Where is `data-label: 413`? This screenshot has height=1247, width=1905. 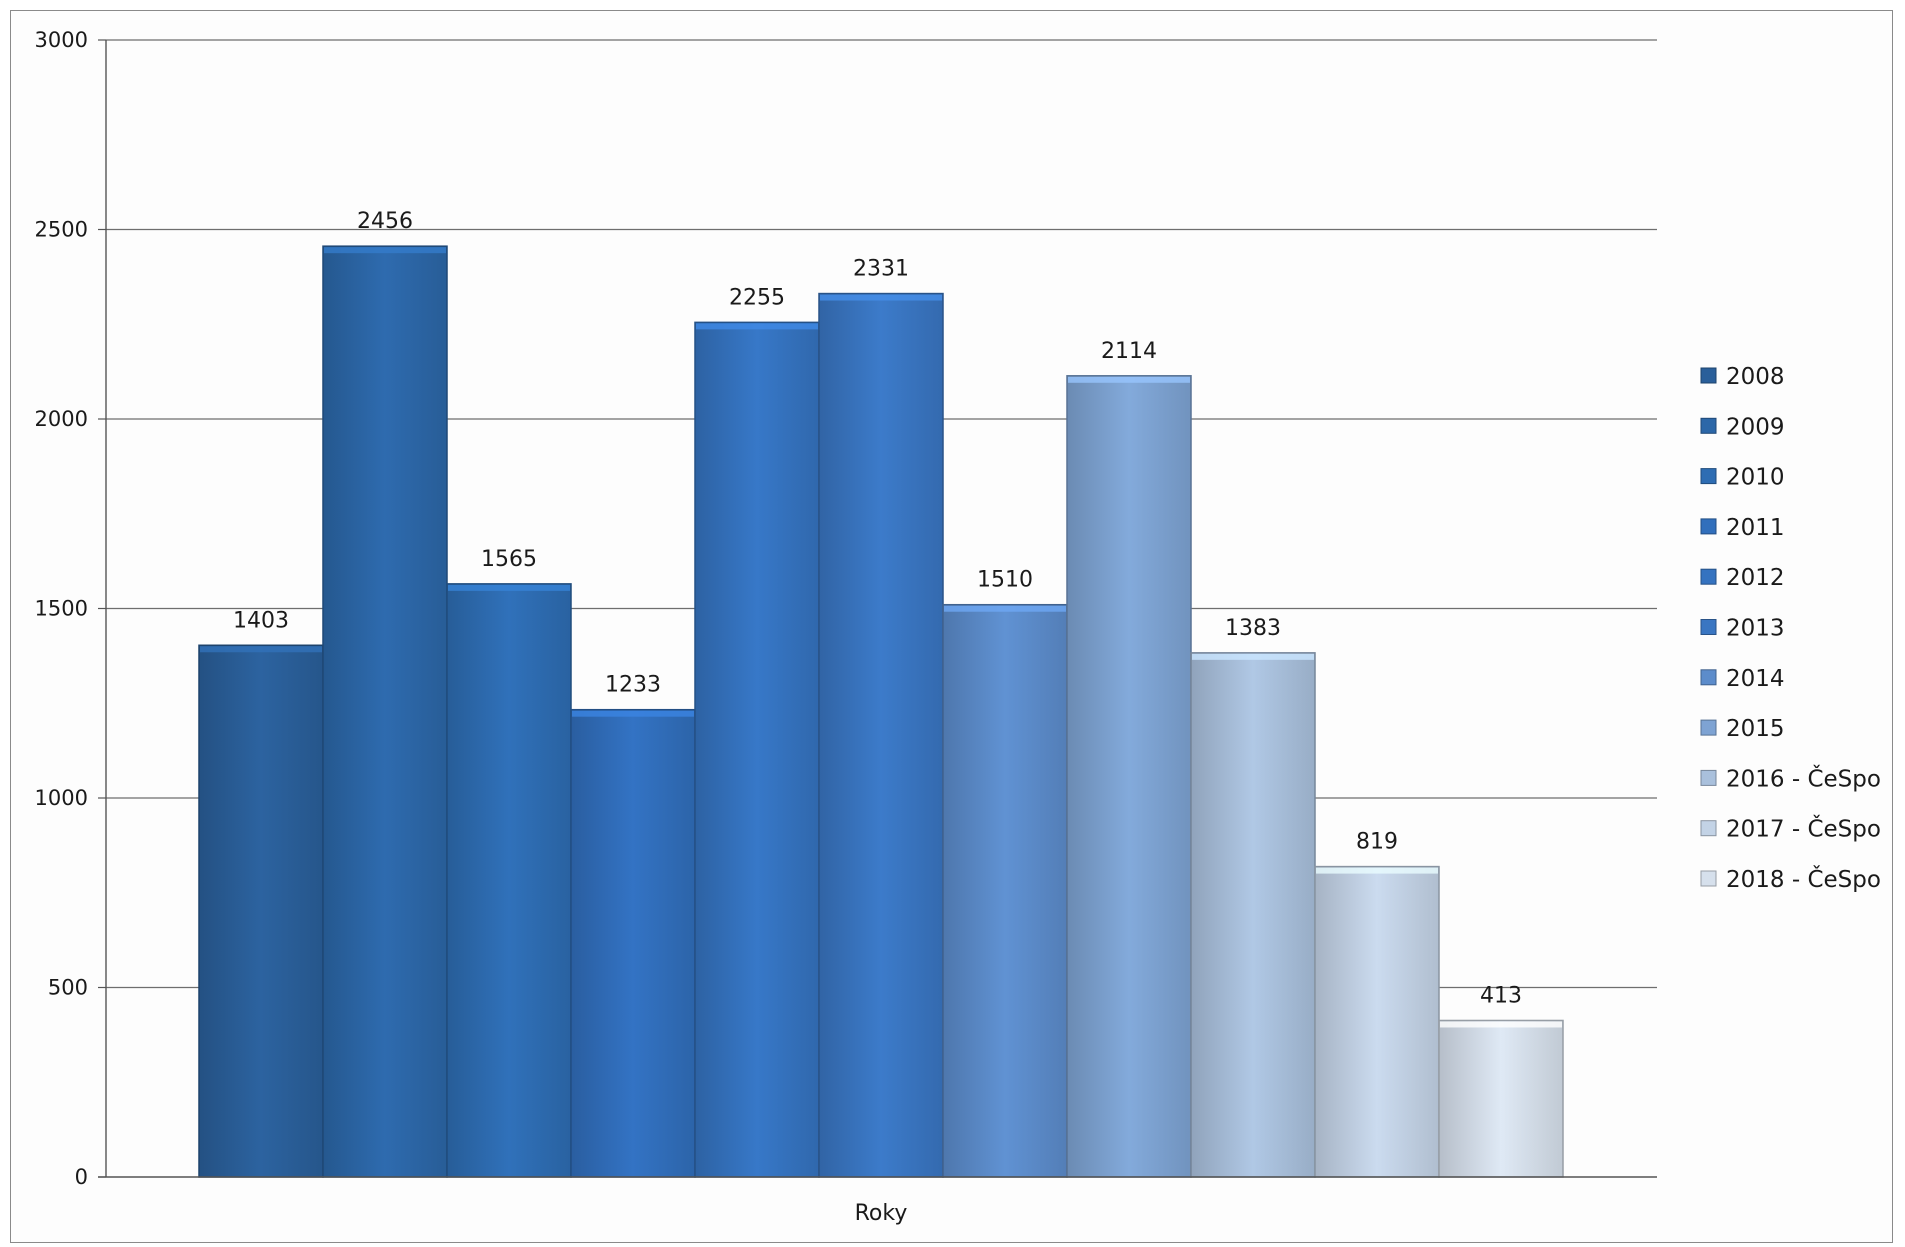 data-label: 413 is located at coordinates (1501, 995).